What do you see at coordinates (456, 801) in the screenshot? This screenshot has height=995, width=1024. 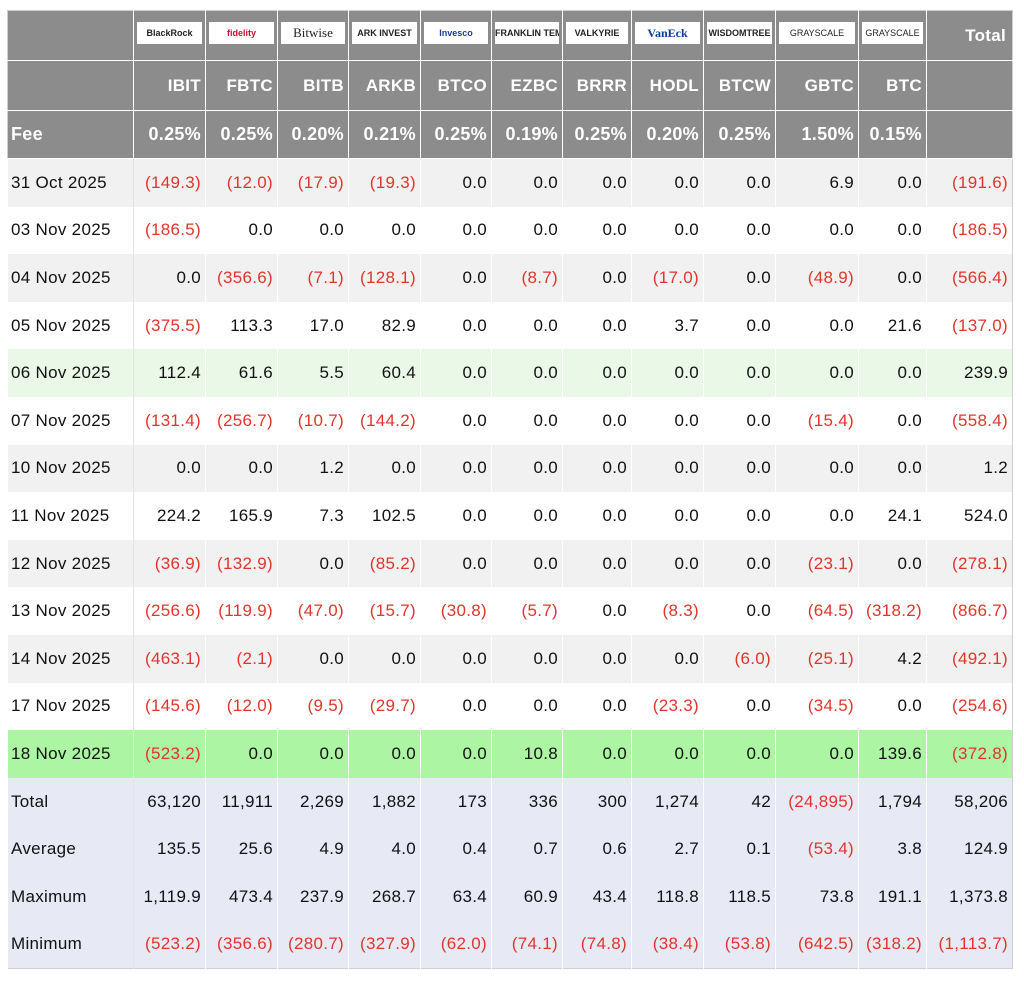 I see `cell: 173` at bounding box center [456, 801].